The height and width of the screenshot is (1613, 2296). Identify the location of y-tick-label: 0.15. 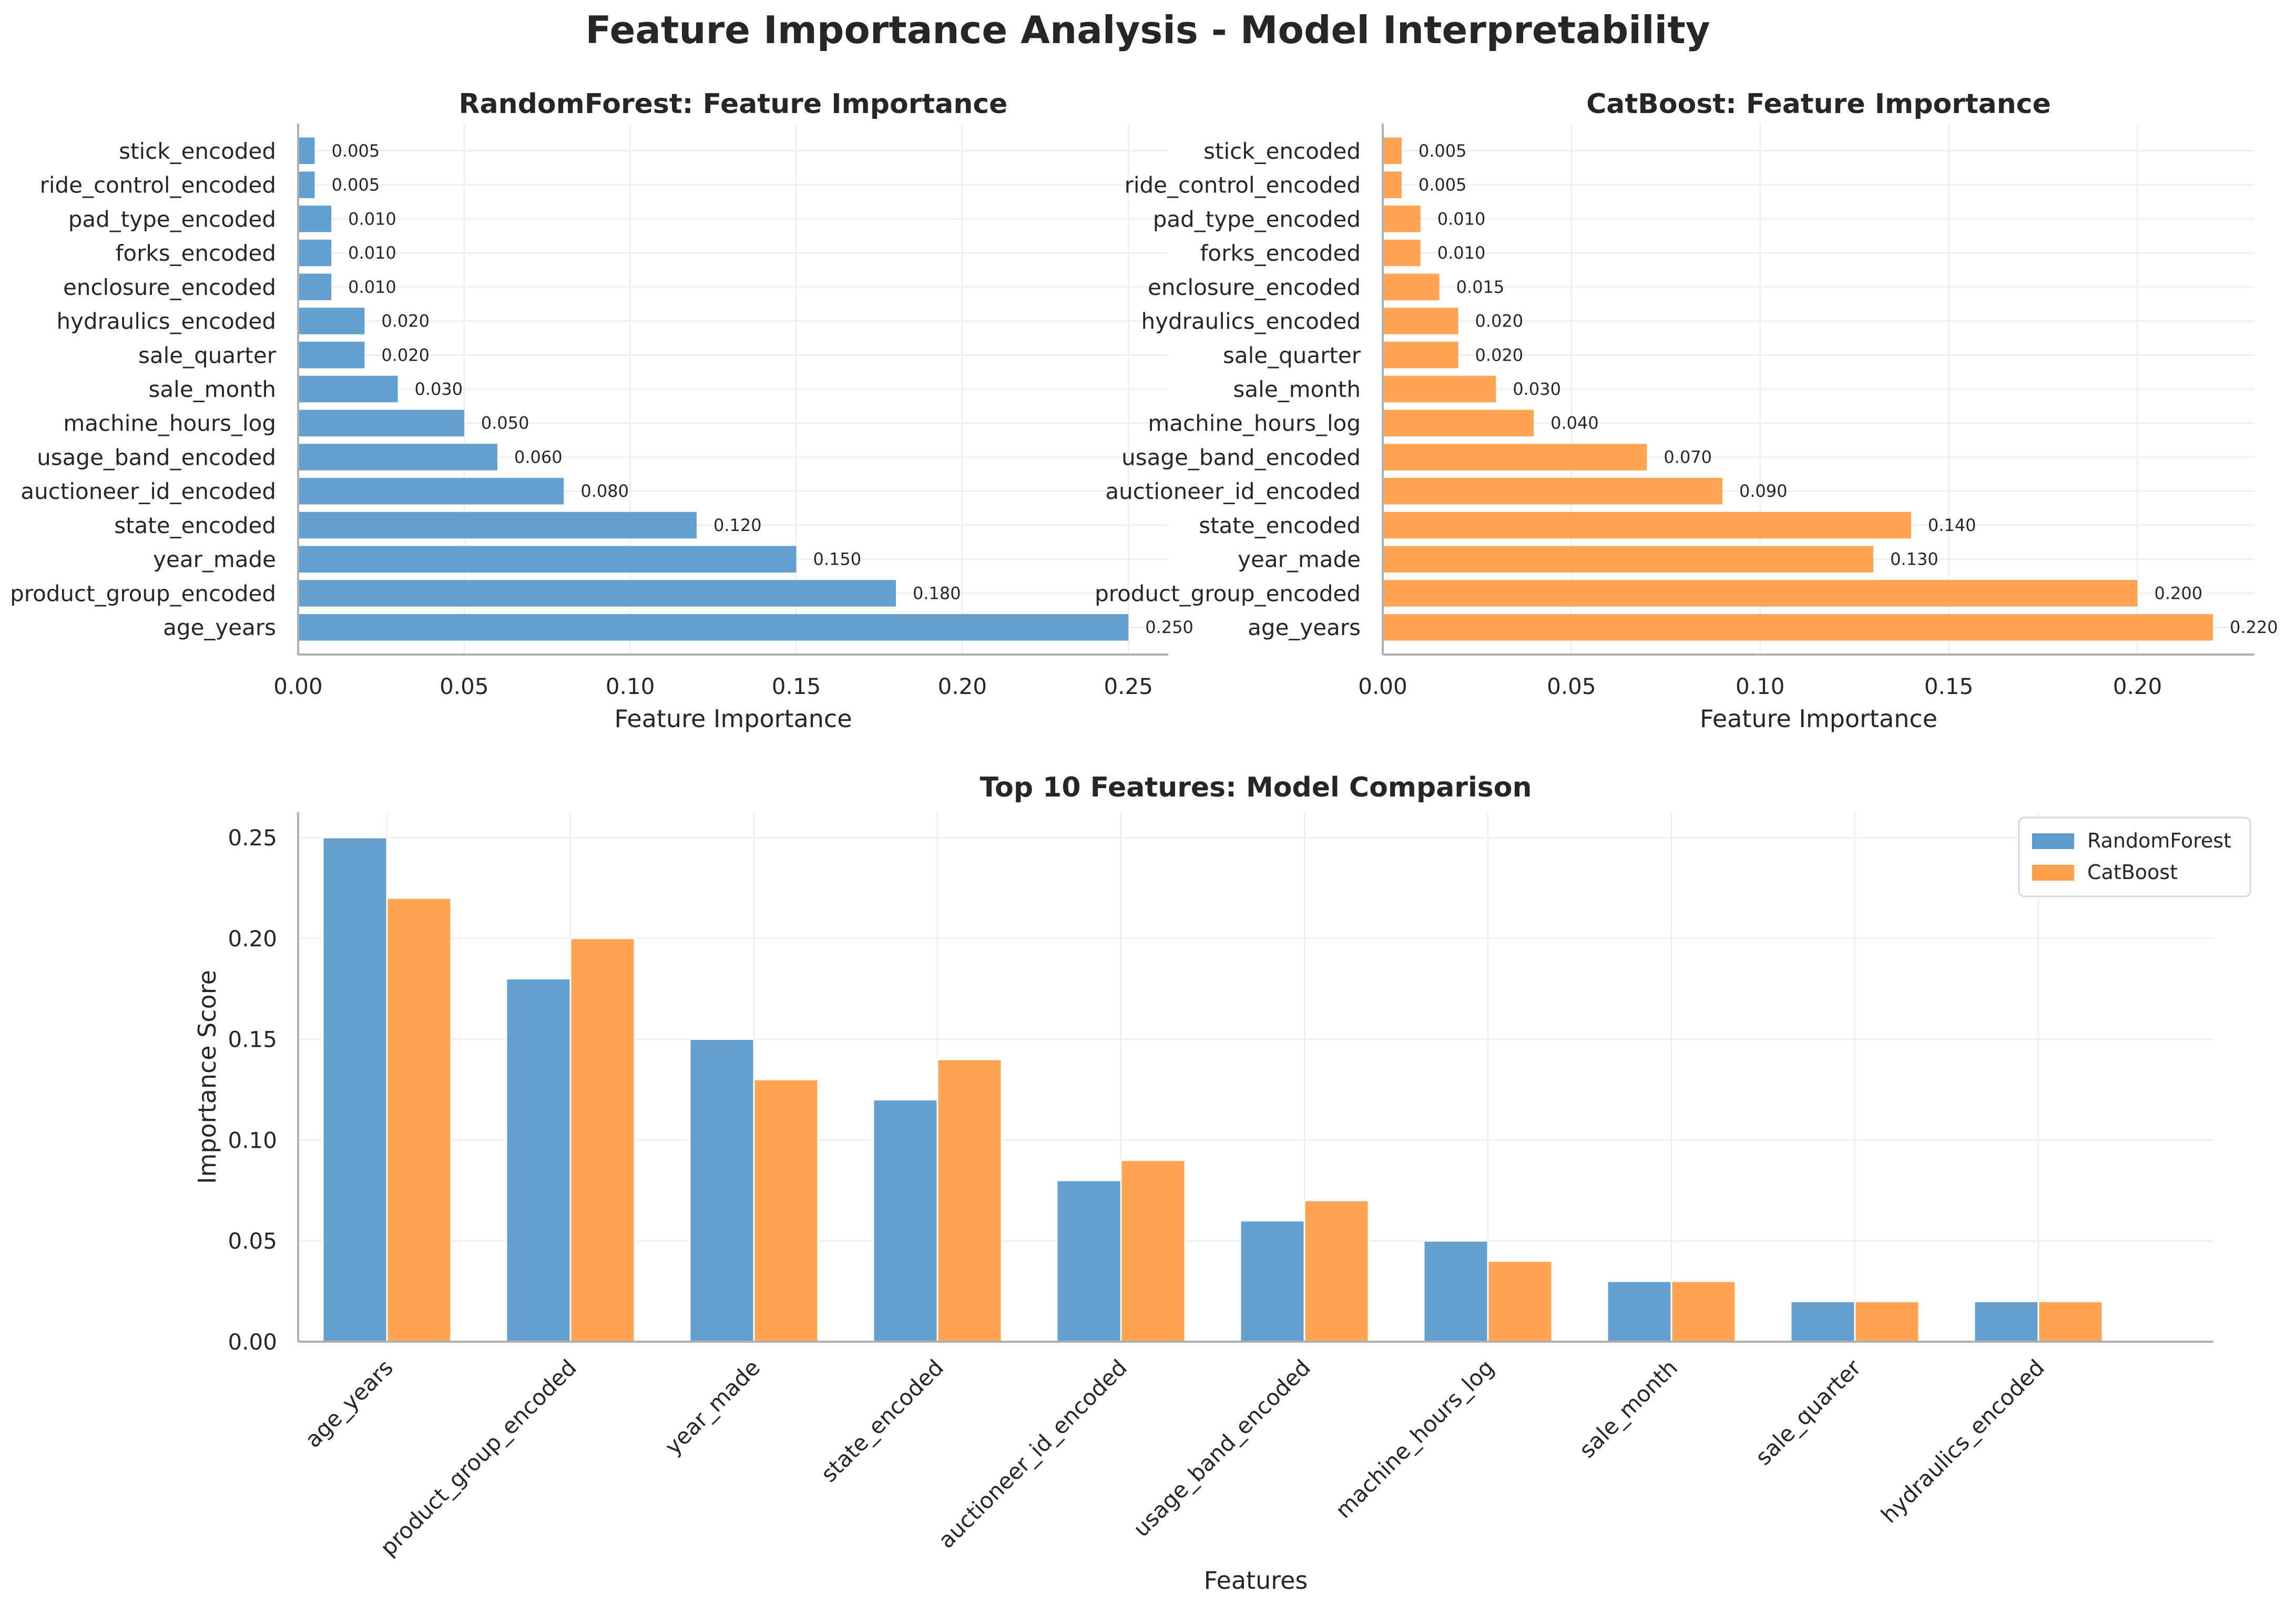
(252, 1040).